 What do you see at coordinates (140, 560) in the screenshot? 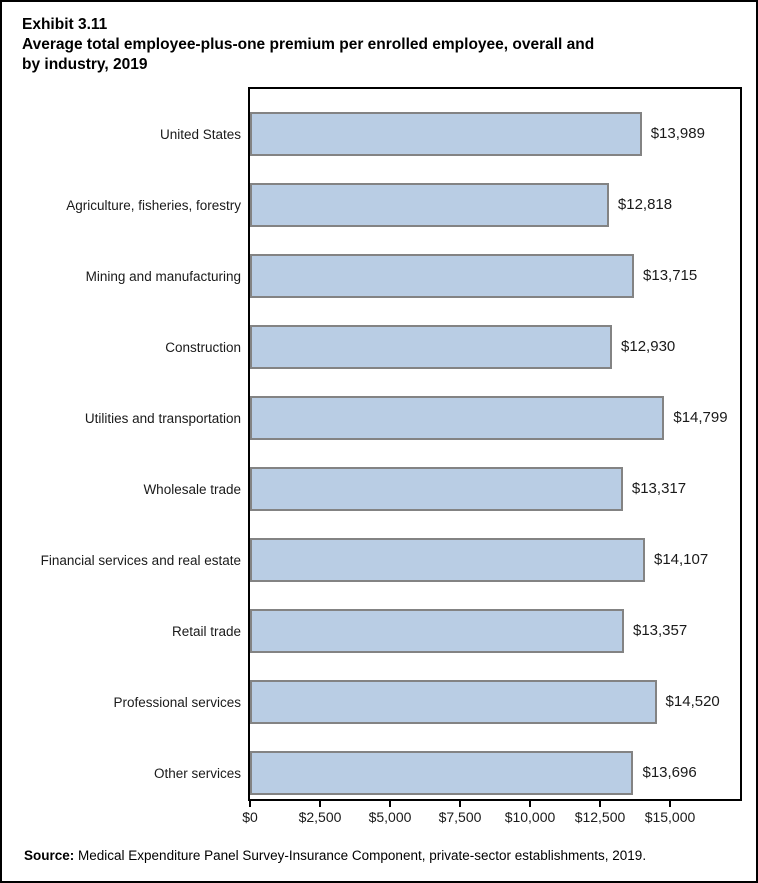
I see `category-label: Financial services and real estate` at bounding box center [140, 560].